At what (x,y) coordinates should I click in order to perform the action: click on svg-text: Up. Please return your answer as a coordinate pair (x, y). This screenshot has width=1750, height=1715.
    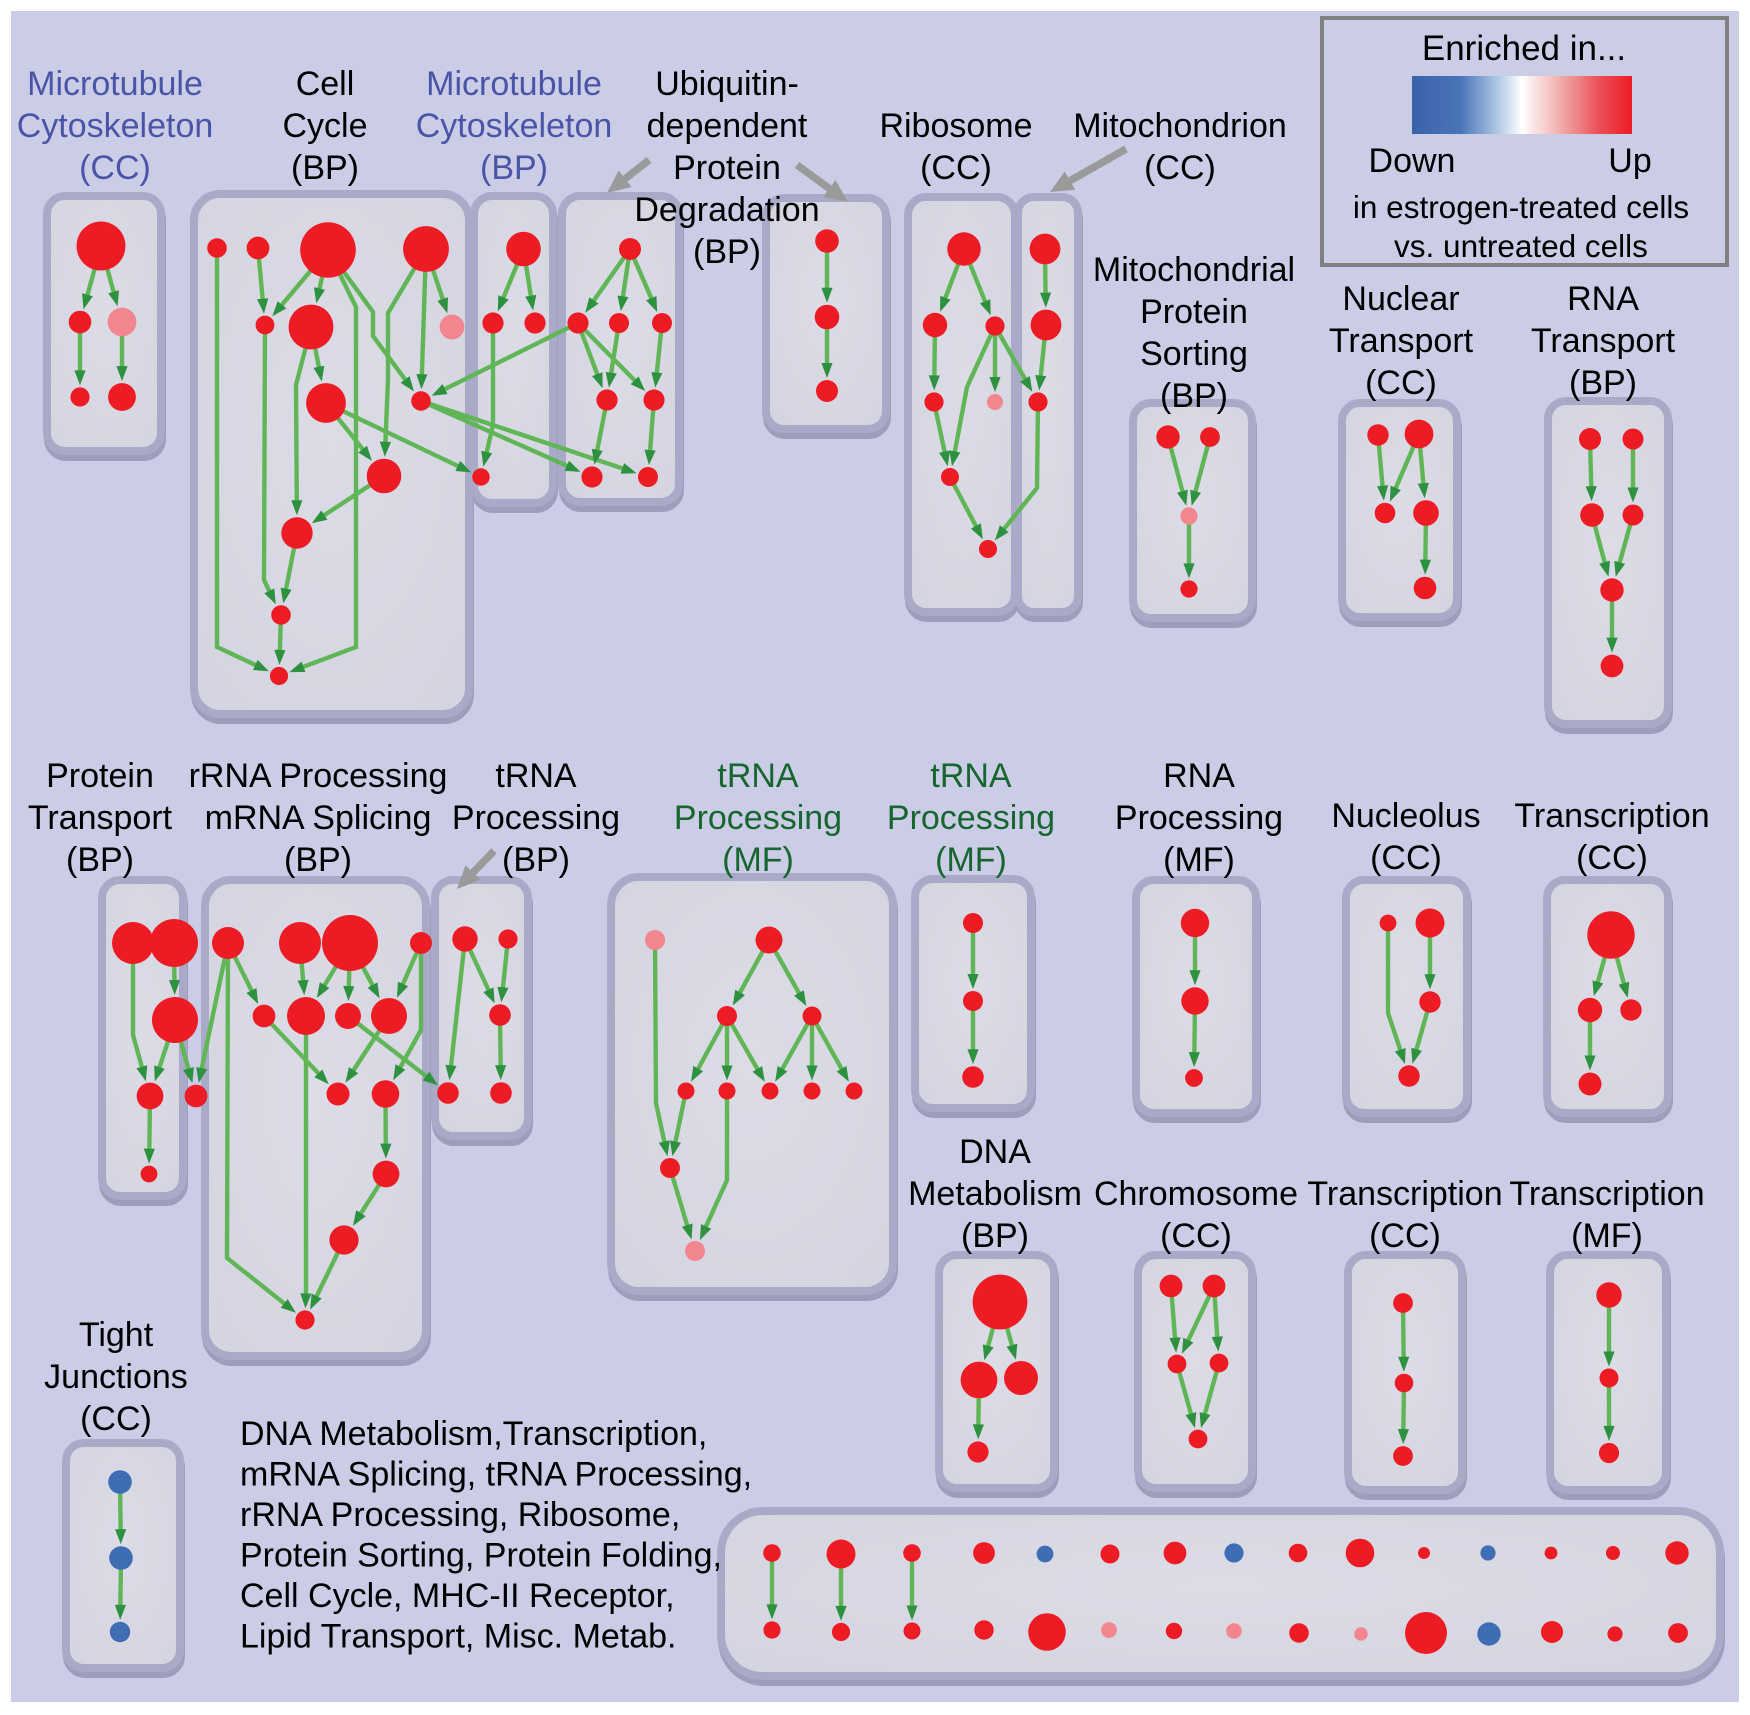
    Looking at the image, I should click on (1629, 161).